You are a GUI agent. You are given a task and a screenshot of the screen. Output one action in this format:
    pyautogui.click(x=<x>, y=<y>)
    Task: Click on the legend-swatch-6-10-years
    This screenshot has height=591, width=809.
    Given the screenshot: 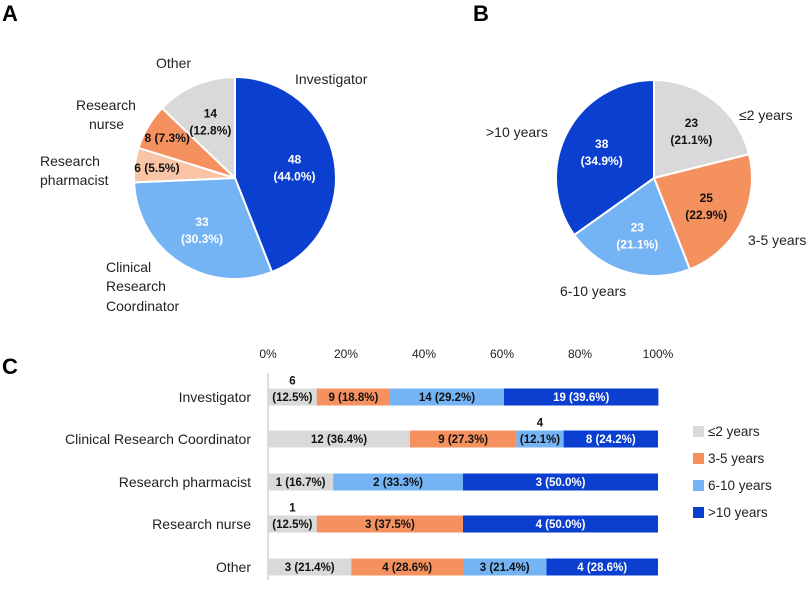 What is the action you would take?
    pyautogui.click(x=698, y=485)
    